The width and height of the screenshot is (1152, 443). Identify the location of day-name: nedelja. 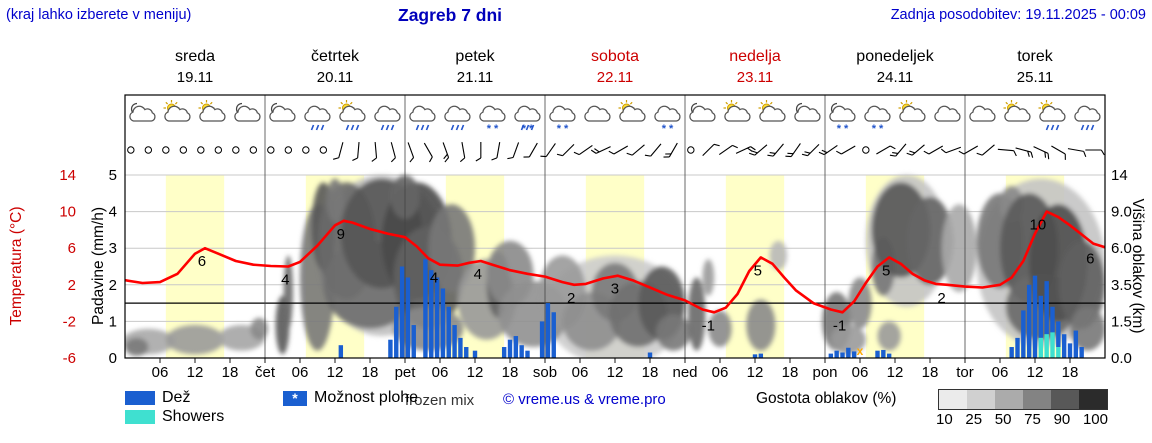
(755, 56).